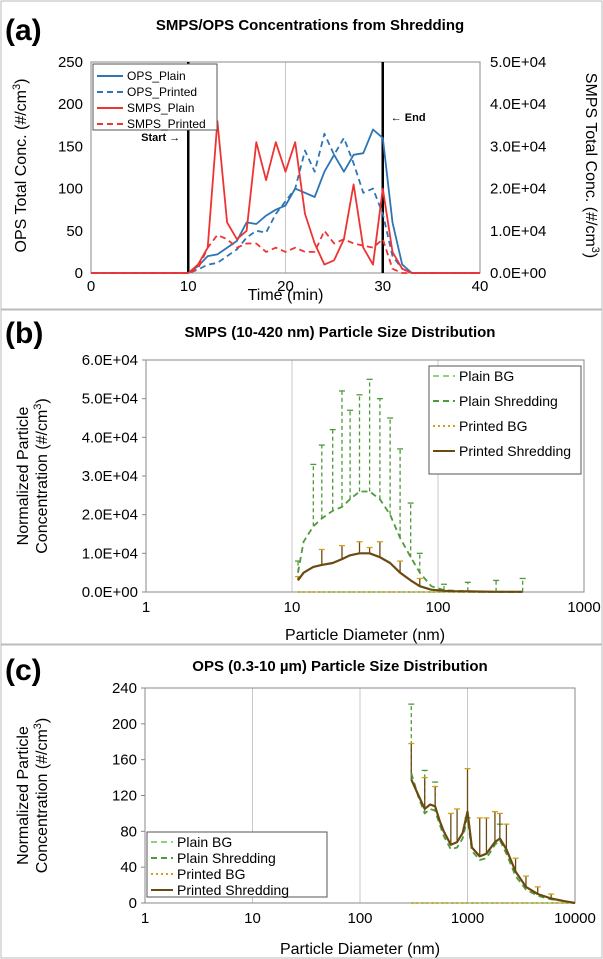 The image size is (603, 959). Describe the element at coordinates (70, 189) in the screenshot. I see `y-left-tick-label: 100` at that location.